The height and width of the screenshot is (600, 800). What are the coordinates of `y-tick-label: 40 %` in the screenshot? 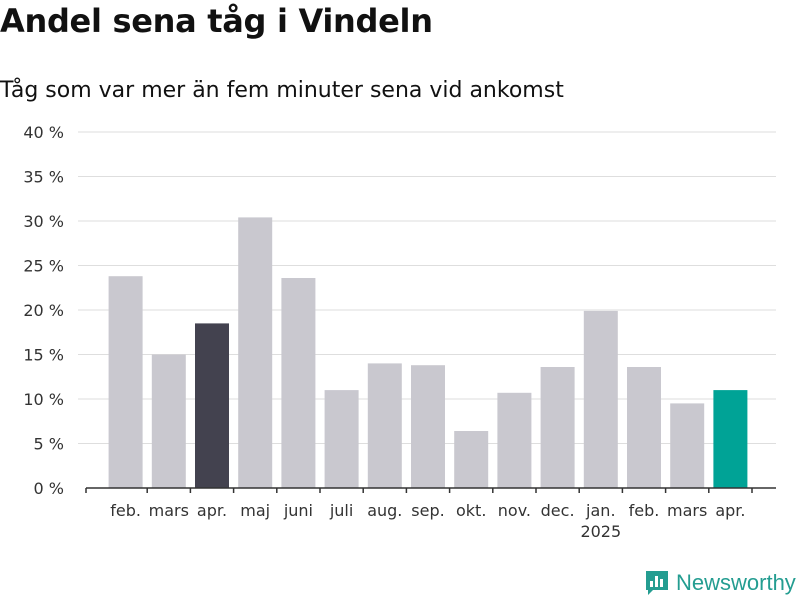 It's located at (43, 132).